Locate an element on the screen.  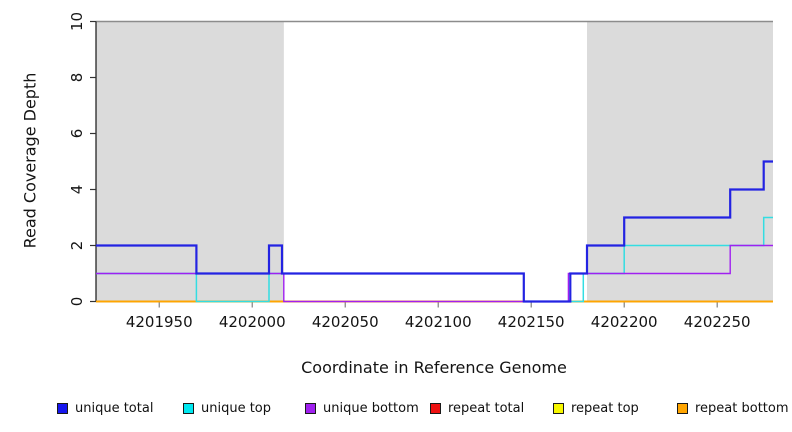
legend-item-unique-total: unique total is located at coordinates (105, 408).